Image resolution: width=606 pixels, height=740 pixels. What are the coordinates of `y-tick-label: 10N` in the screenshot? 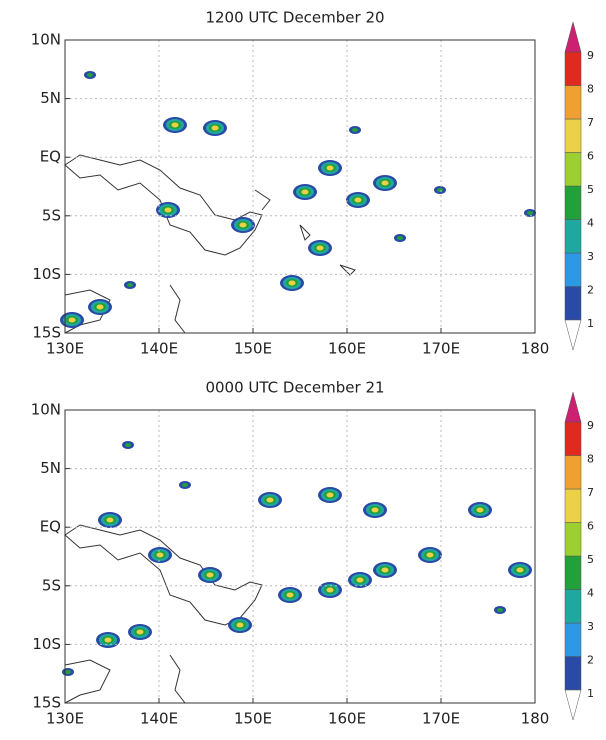 It's located at (46, 410).